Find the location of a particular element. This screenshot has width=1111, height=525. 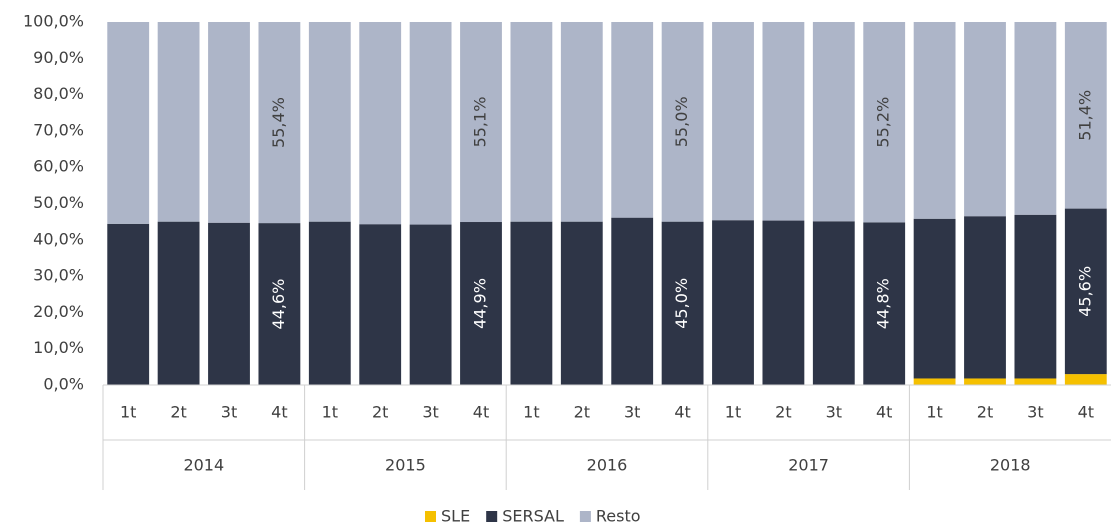

data-label: 55,2% is located at coordinates (883, 122).